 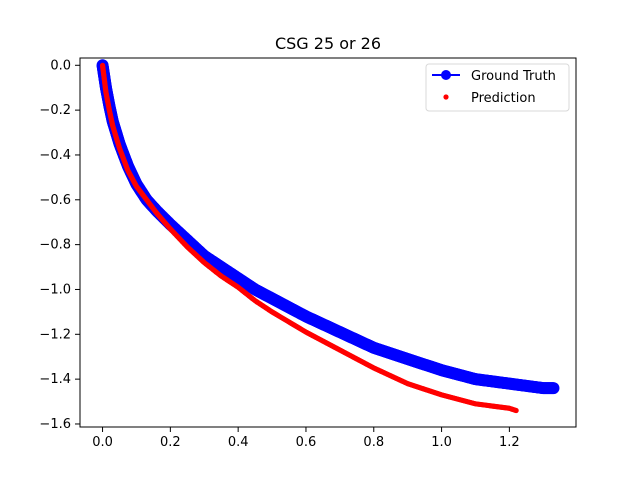 I want to click on x-tick-label: 0.8, so click(x=373, y=442).